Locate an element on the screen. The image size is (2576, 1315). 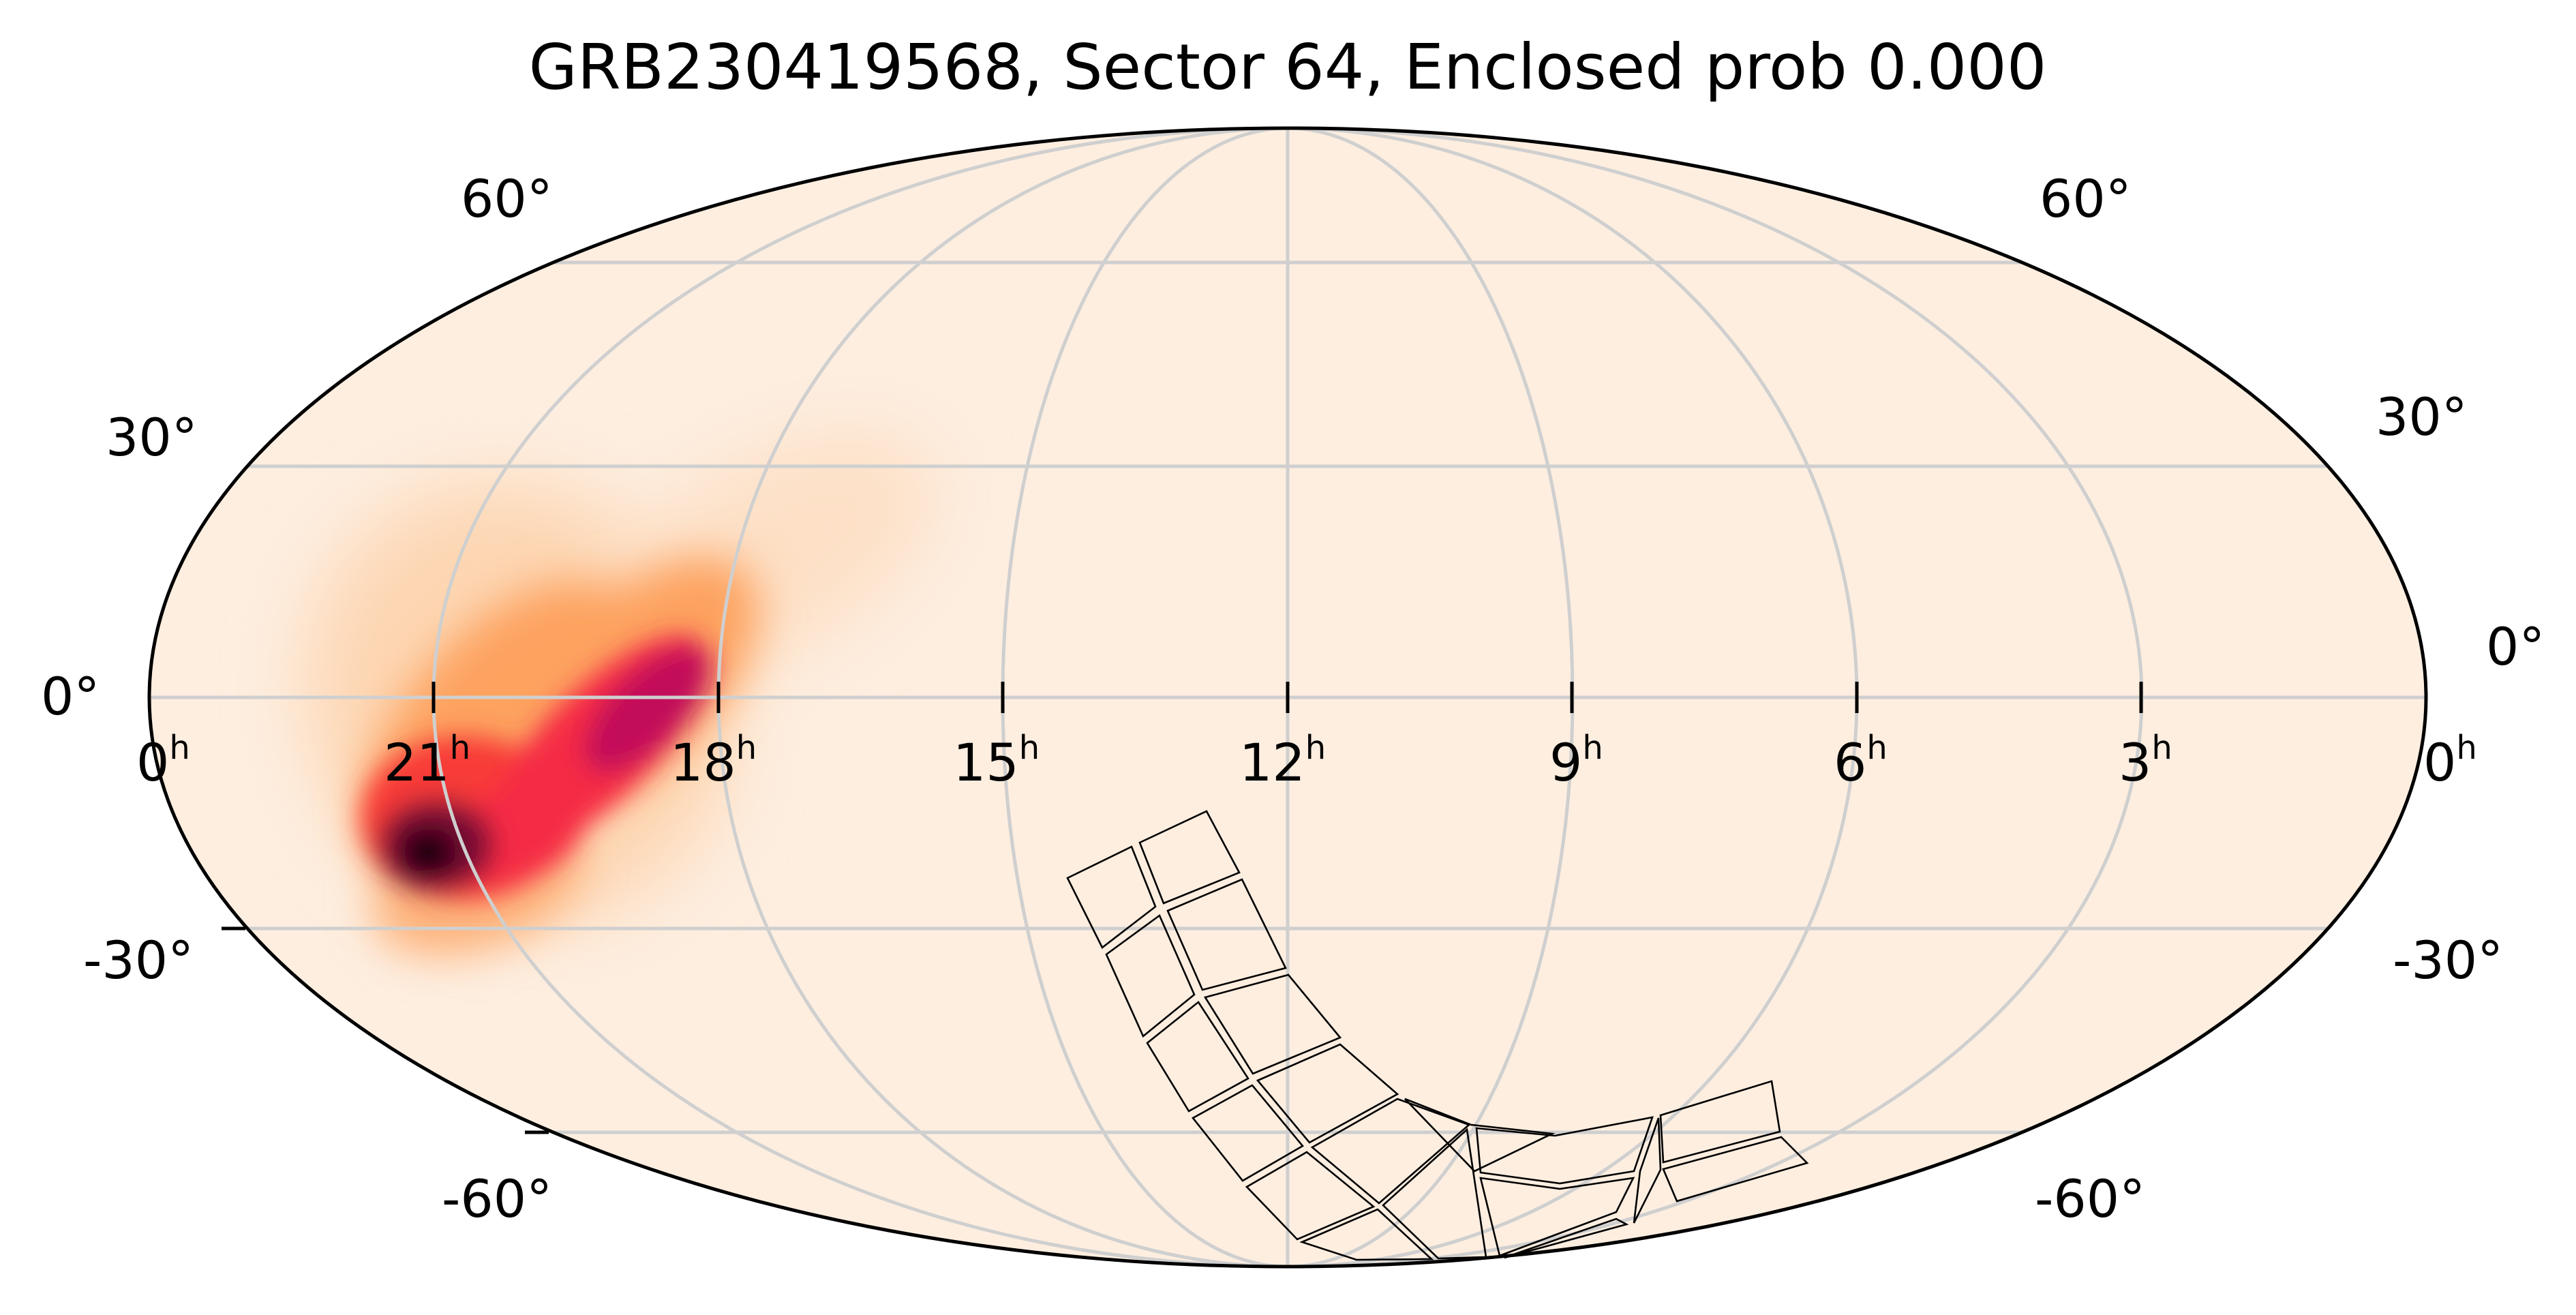
ra-label: 18h is located at coordinates (714, 761).